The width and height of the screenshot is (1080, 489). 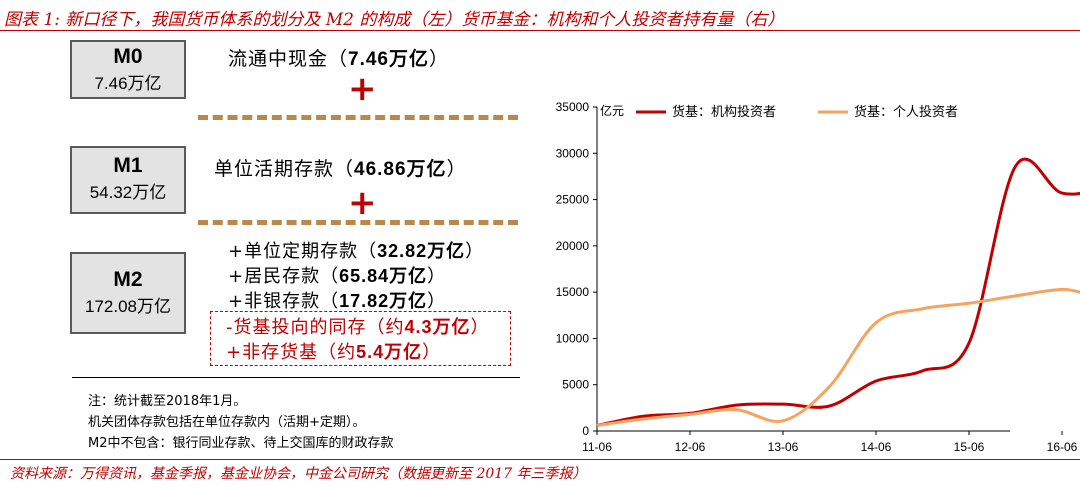 I want to click on x-tick-label: 14-06, so click(x=876, y=447).